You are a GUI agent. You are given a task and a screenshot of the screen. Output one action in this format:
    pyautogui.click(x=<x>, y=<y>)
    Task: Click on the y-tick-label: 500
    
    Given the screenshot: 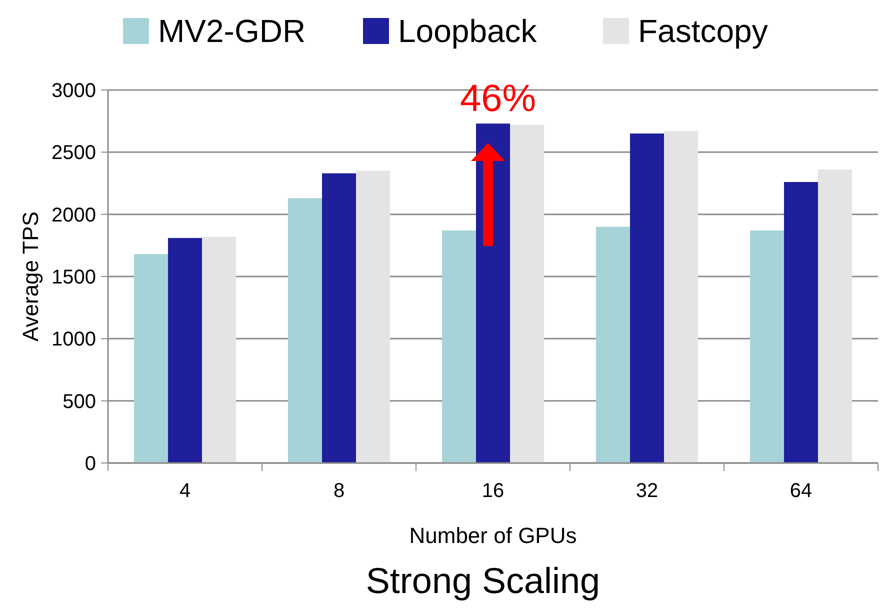 What is the action you would take?
    pyautogui.click(x=79, y=401)
    